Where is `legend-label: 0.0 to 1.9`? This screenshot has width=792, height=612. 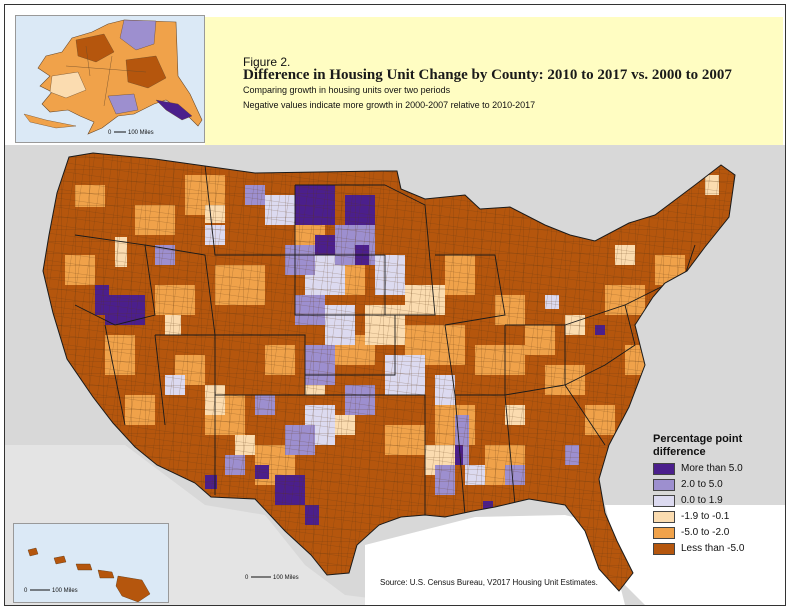 legend-label: 0.0 to 1.9 is located at coordinates (702, 500).